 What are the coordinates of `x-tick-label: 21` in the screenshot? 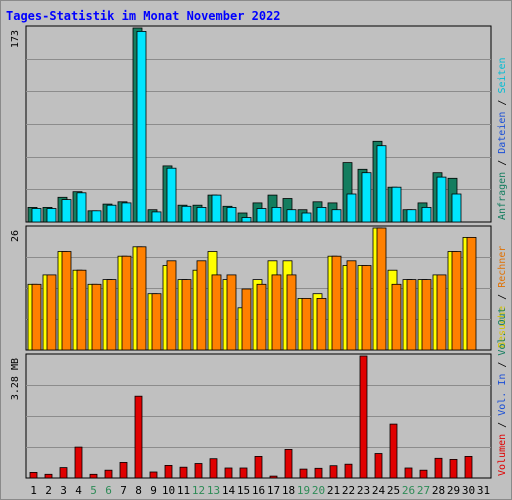 It's located at (333, 490).